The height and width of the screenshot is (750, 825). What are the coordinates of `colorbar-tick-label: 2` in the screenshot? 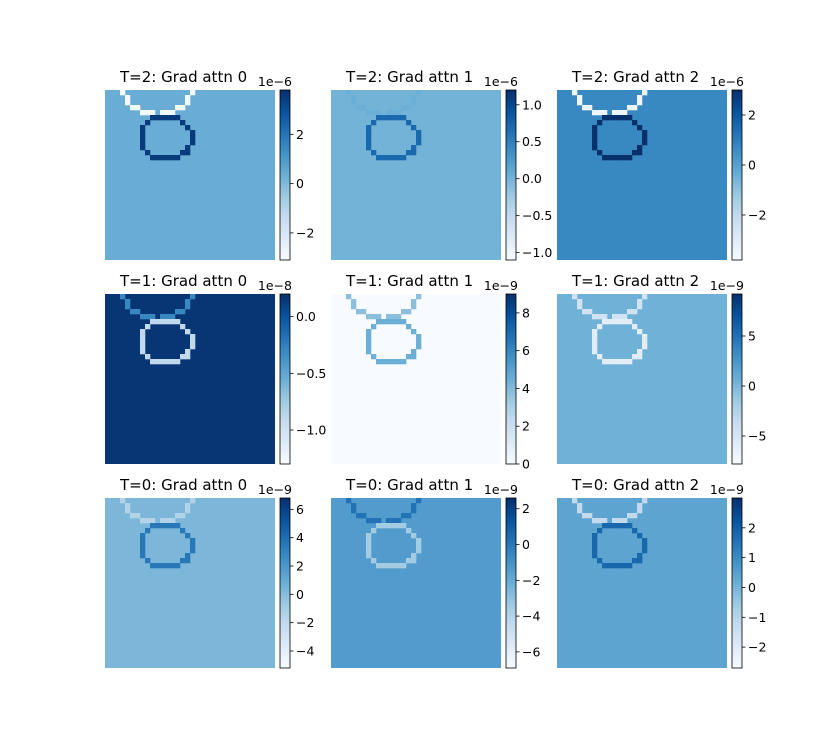 It's located at (526, 426).